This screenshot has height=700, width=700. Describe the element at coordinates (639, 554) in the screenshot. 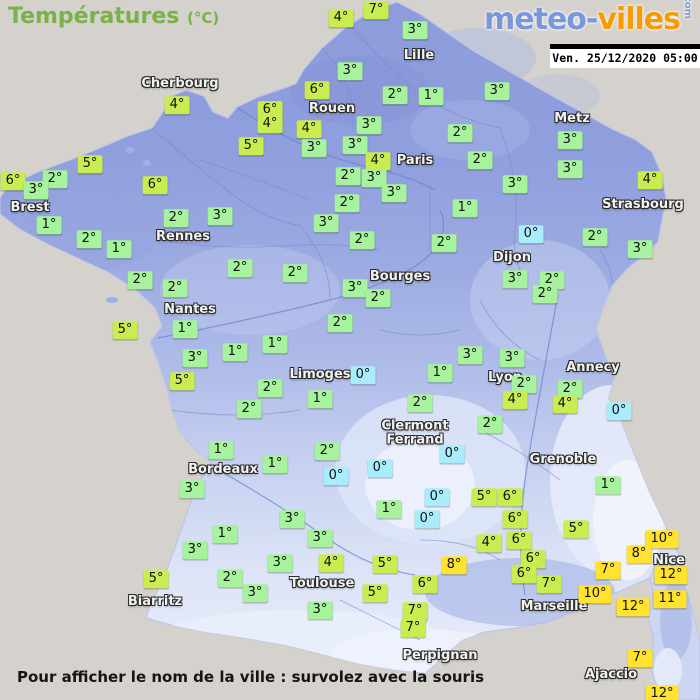

I see `temp-label: 8°` at that location.